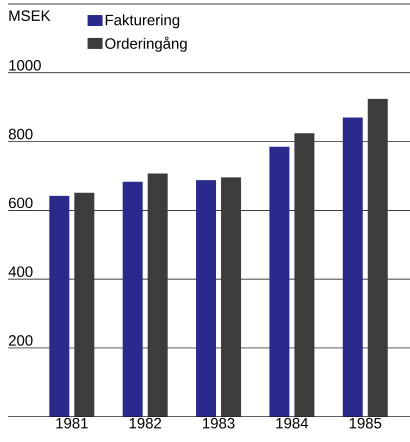 The height and width of the screenshot is (442, 410). What do you see at coordinates (72, 423) in the screenshot?
I see `x-tick-label: 1981` at bounding box center [72, 423].